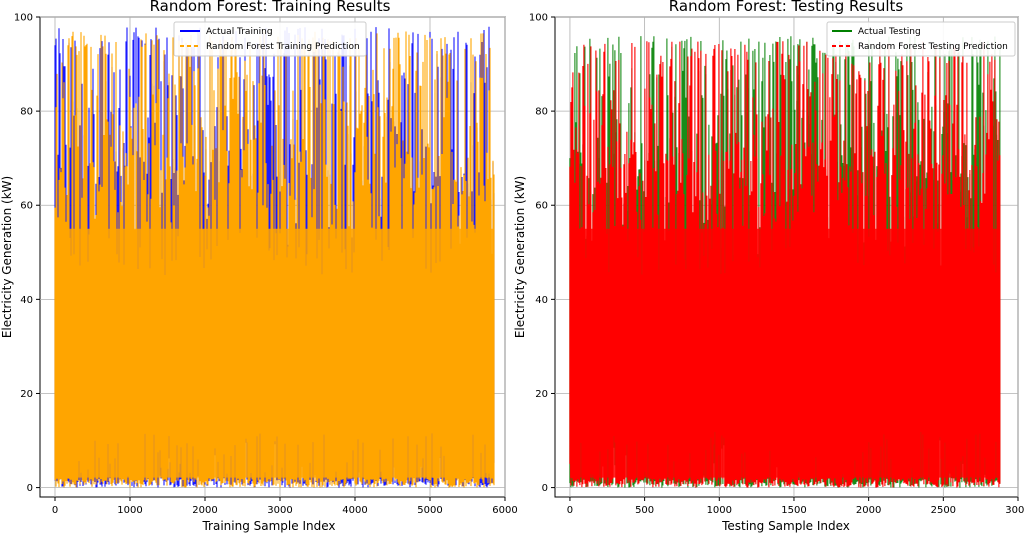 The width and height of the screenshot is (1024, 536). I want to click on x-tick-label: 500, so click(644, 510).